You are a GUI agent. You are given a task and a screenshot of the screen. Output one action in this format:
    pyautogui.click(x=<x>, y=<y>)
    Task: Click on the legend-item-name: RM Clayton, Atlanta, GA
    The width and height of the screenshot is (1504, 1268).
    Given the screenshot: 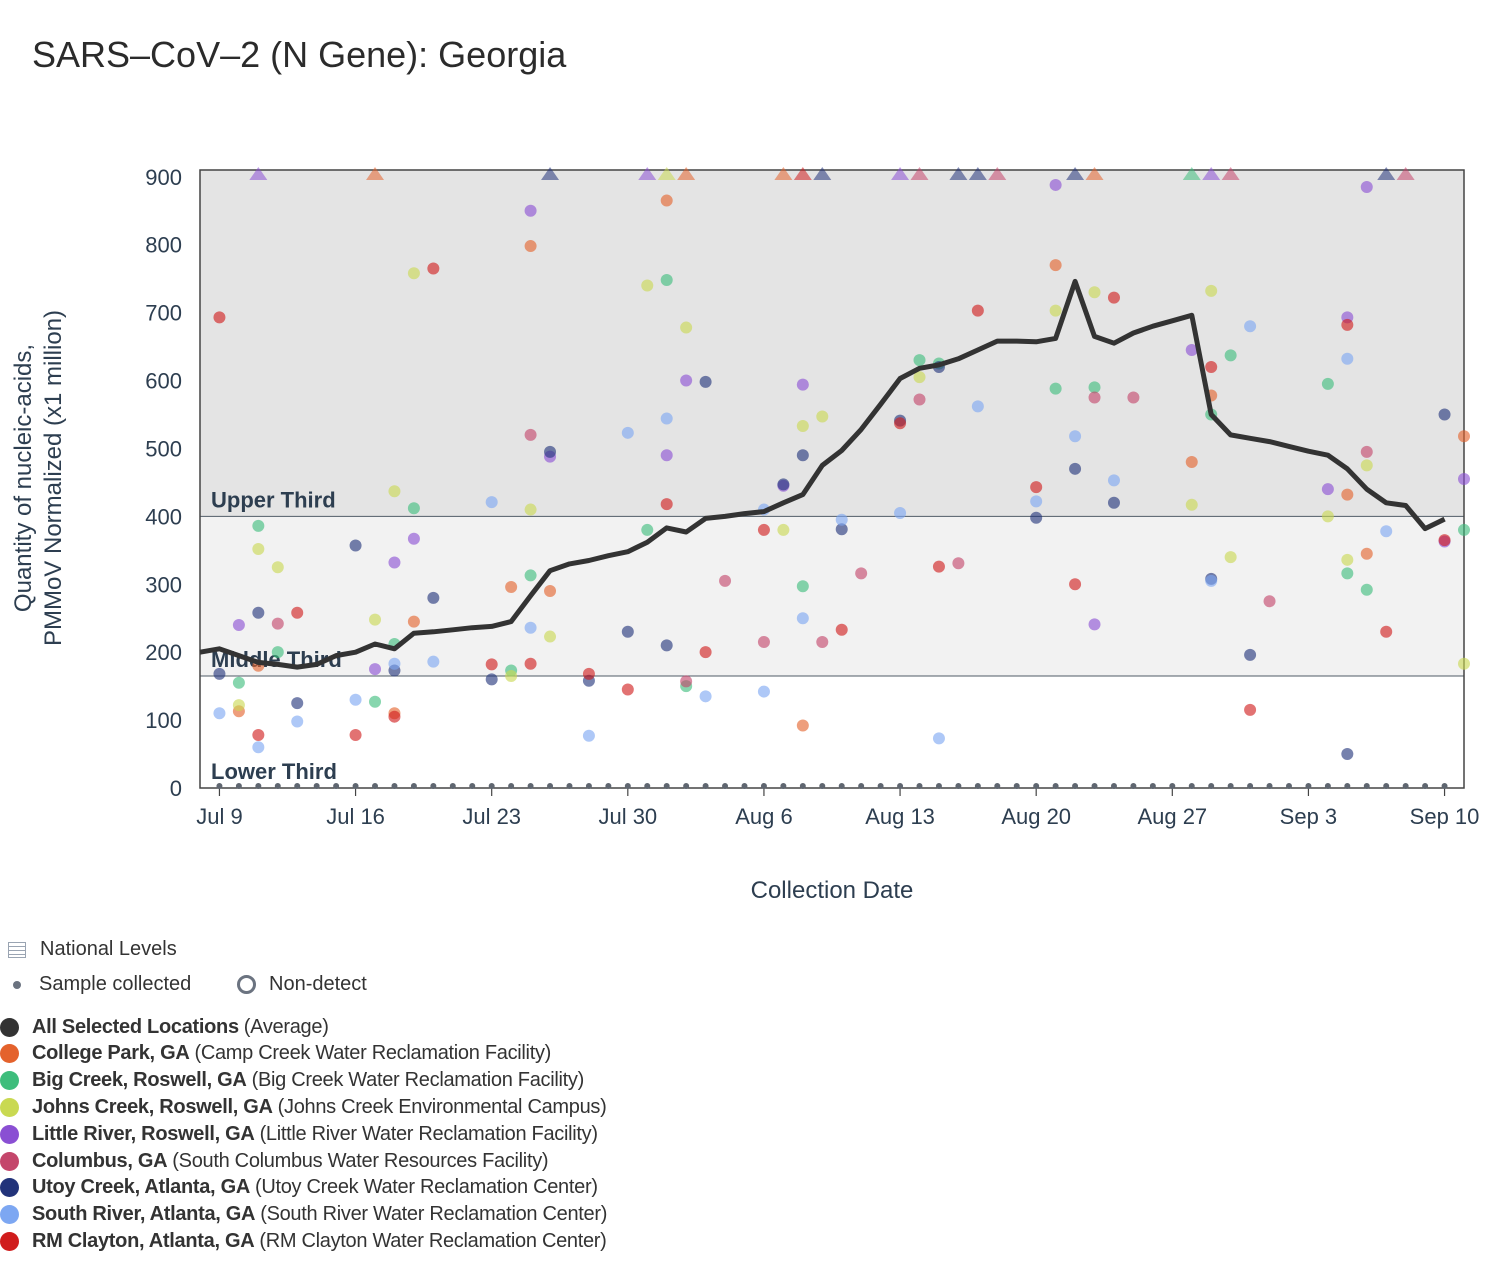 What is the action you would take?
    pyautogui.click(x=143, y=1240)
    